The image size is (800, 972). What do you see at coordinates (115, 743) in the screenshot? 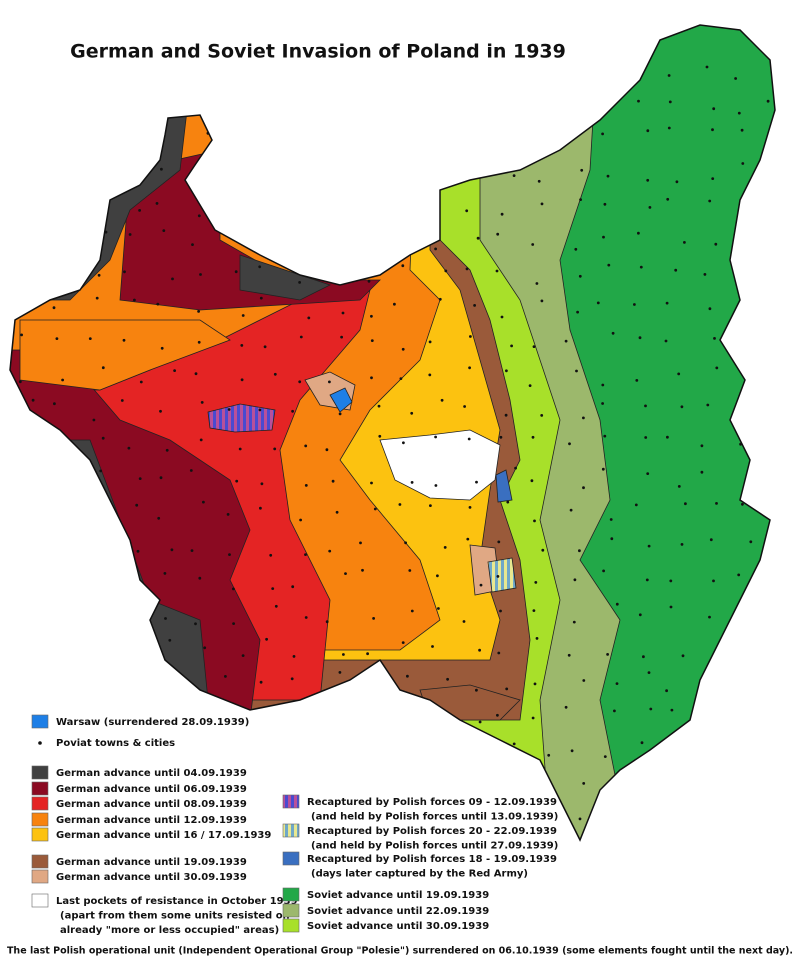
I see `legend-label: Poviat towns & cities` at bounding box center [115, 743].